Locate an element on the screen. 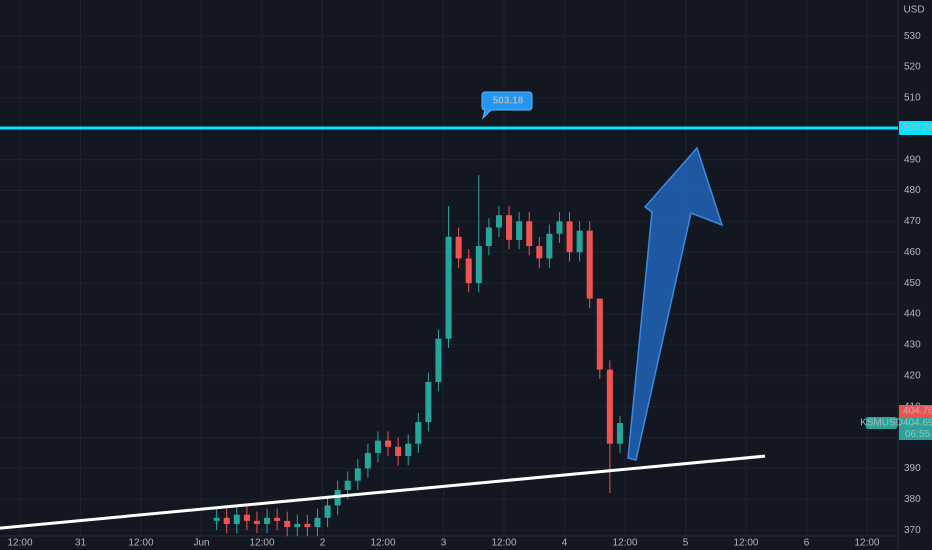 Image resolution: width=932 pixels, height=550 pixels. callout-label: 503.18 is located at coordinates (508, 101).